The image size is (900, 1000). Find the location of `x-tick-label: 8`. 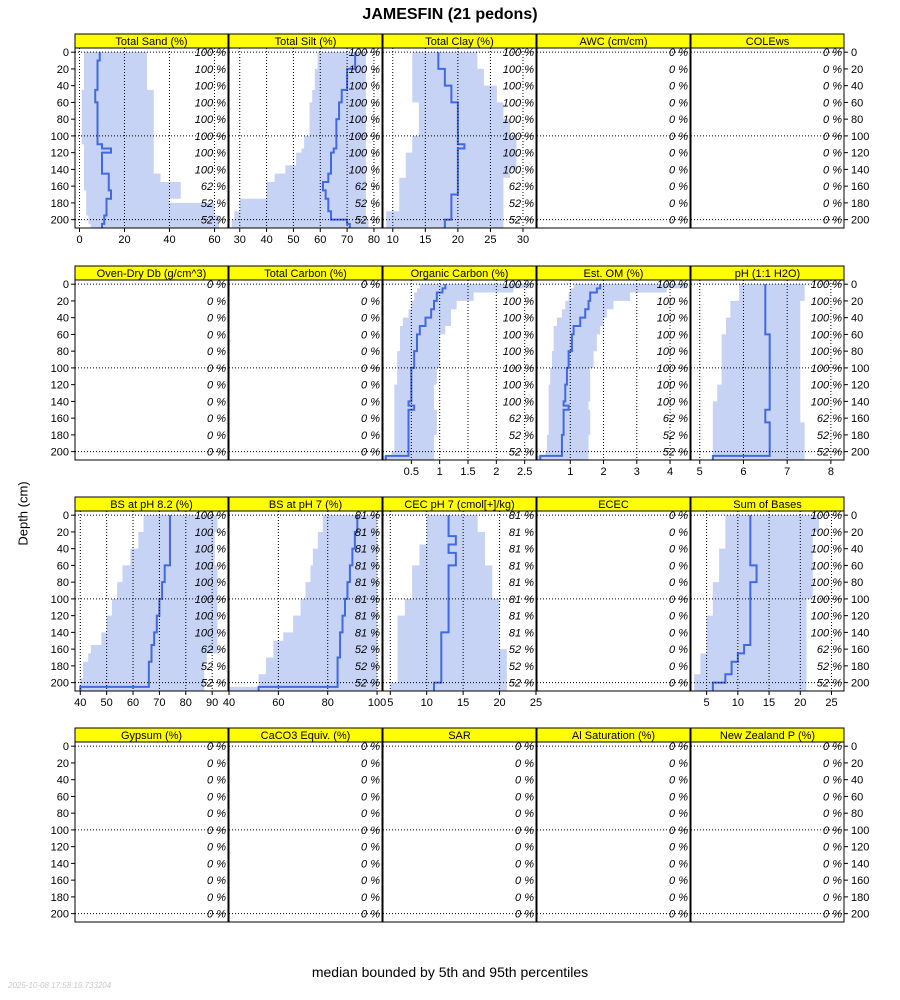

x-tick-label: 8 is located at coordinates (831, 472).